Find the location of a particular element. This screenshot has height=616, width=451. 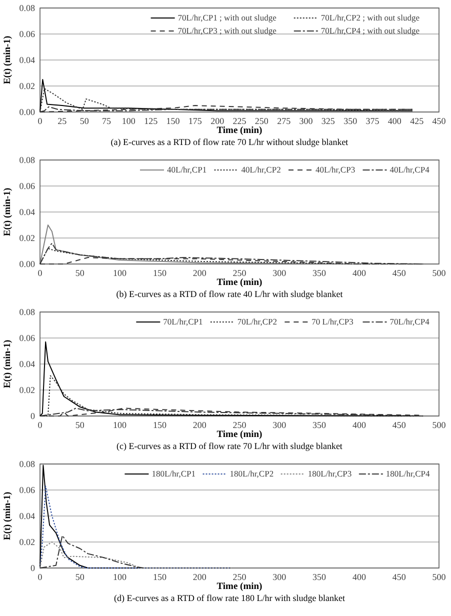

legend-label: 70L/hr,CP1 is located at coordinates (183, 321).